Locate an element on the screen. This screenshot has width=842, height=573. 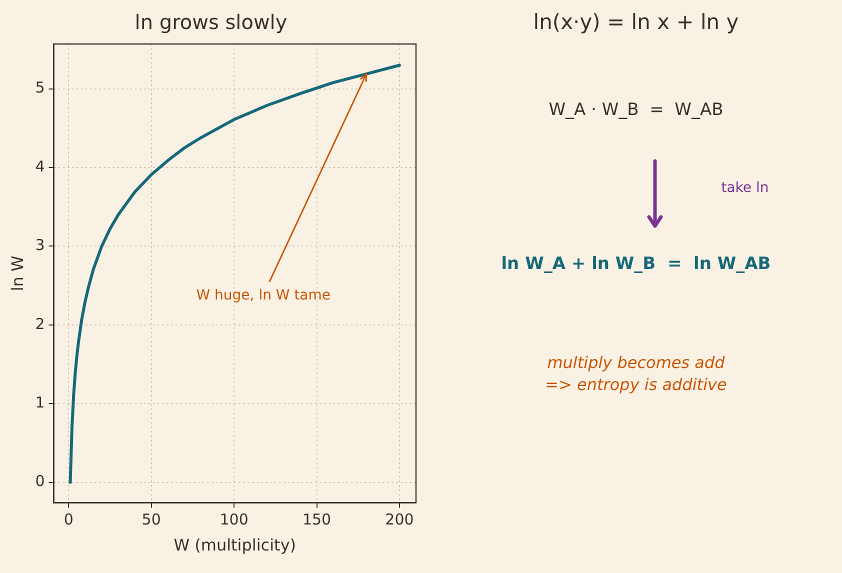
x-tick-label: 0 is located at coordinates (69, 519).